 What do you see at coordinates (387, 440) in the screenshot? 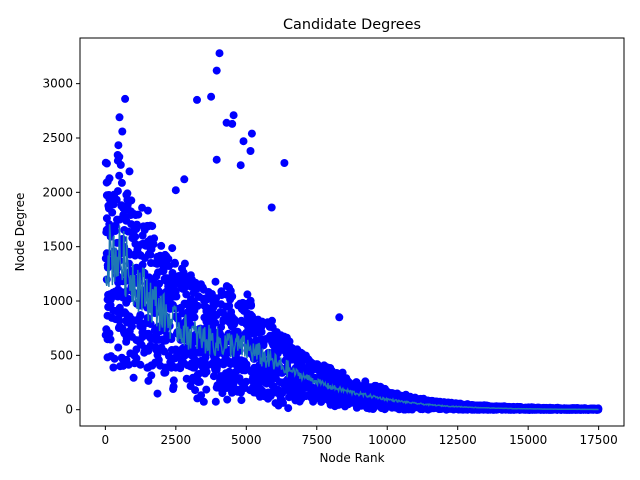
I see `x-tick-label: 10000` at bounding box center [387, 440].